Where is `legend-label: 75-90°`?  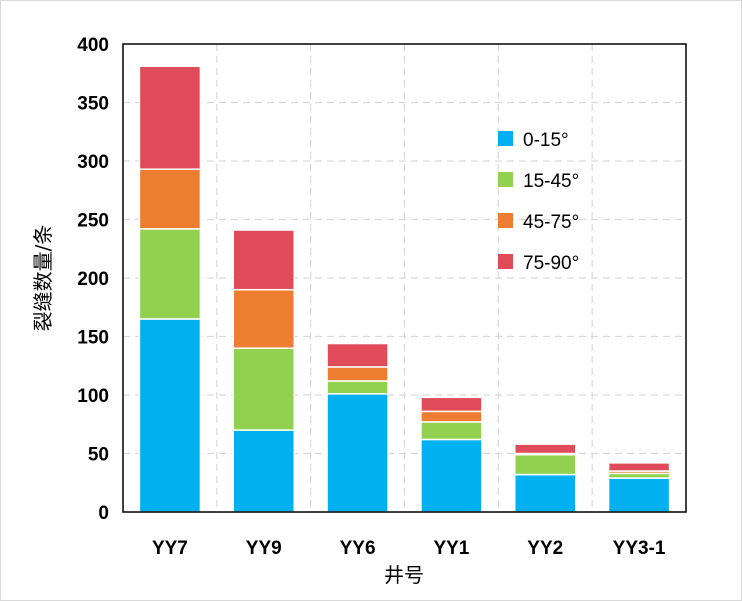
legend-label: 75-90° is located at coordinates (551, 263).